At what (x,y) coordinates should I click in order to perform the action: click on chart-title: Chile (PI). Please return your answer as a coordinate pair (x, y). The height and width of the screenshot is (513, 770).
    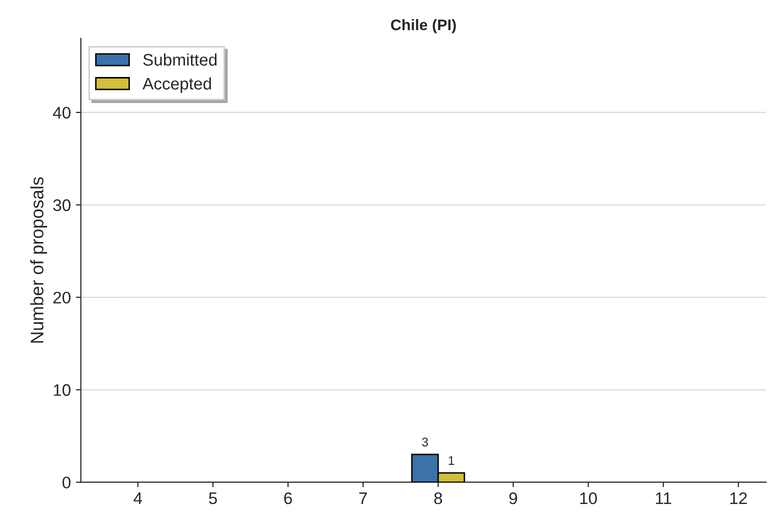
    Looking at the image, I should click on (423, 26).